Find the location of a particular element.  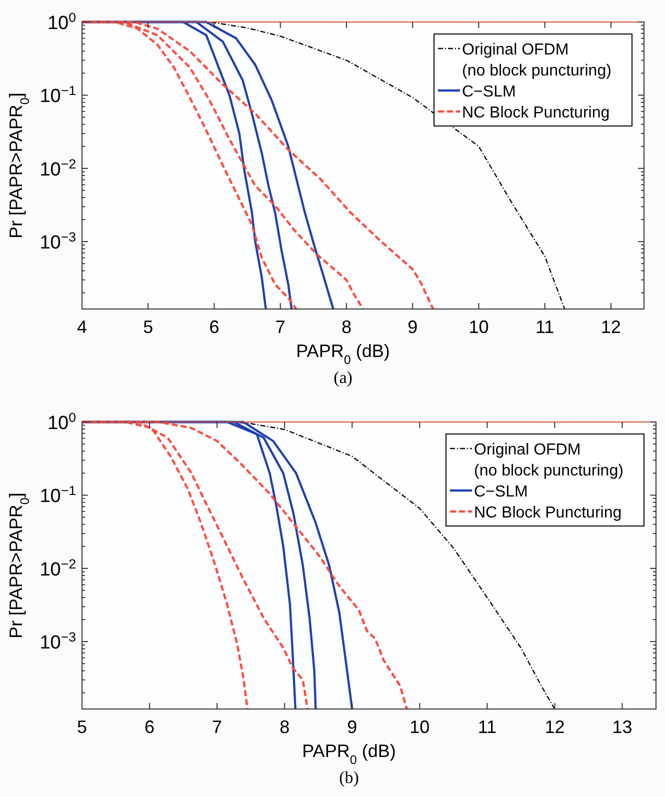

text: (b) is located at coordinates (349, 777).